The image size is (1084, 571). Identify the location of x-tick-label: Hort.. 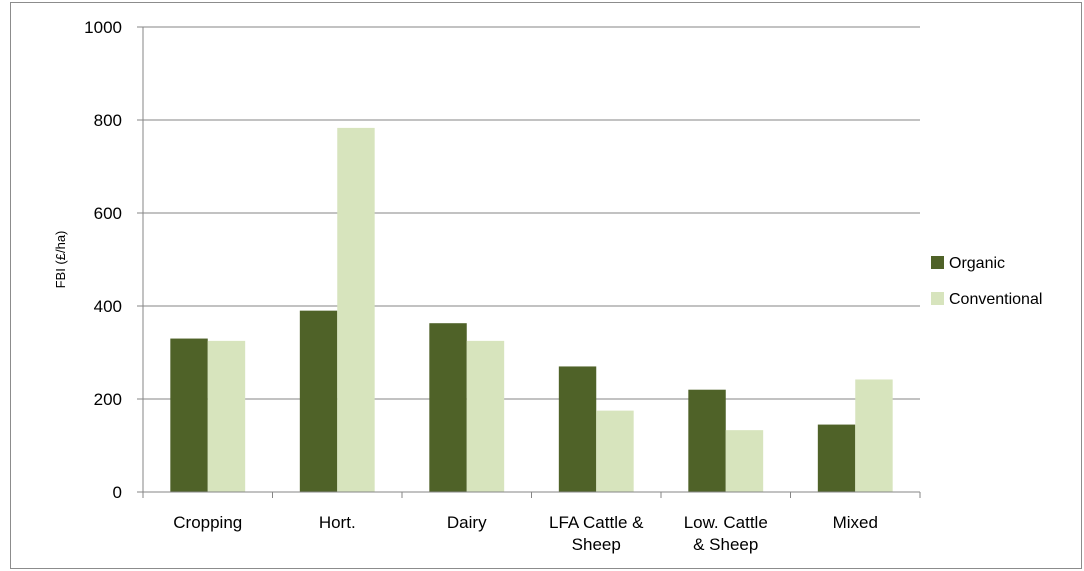
(337, 522).